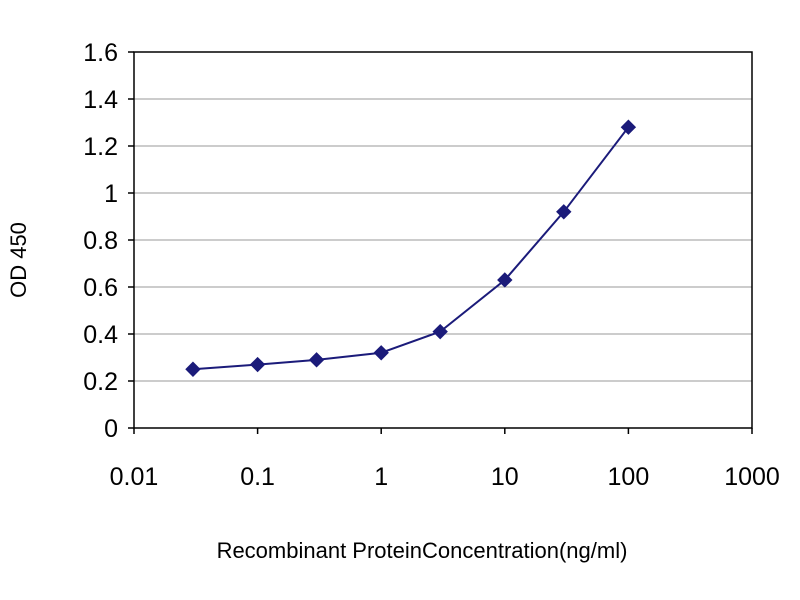 The height and width of the screenshot is (600, 800). I want to click on y-axis-ticks: 0 0.2 0.4 0.6 0.8 1 1.2 1.4 1.6, so click(108, 241).